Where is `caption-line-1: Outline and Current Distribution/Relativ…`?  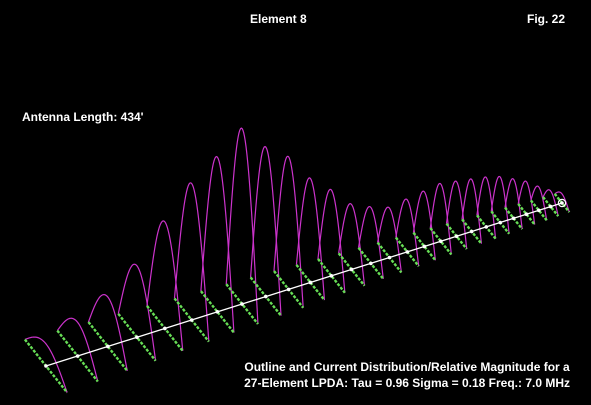
caption-line-1: Outline and Current Distribution/Relativ… is located at coordinates (407, 367).